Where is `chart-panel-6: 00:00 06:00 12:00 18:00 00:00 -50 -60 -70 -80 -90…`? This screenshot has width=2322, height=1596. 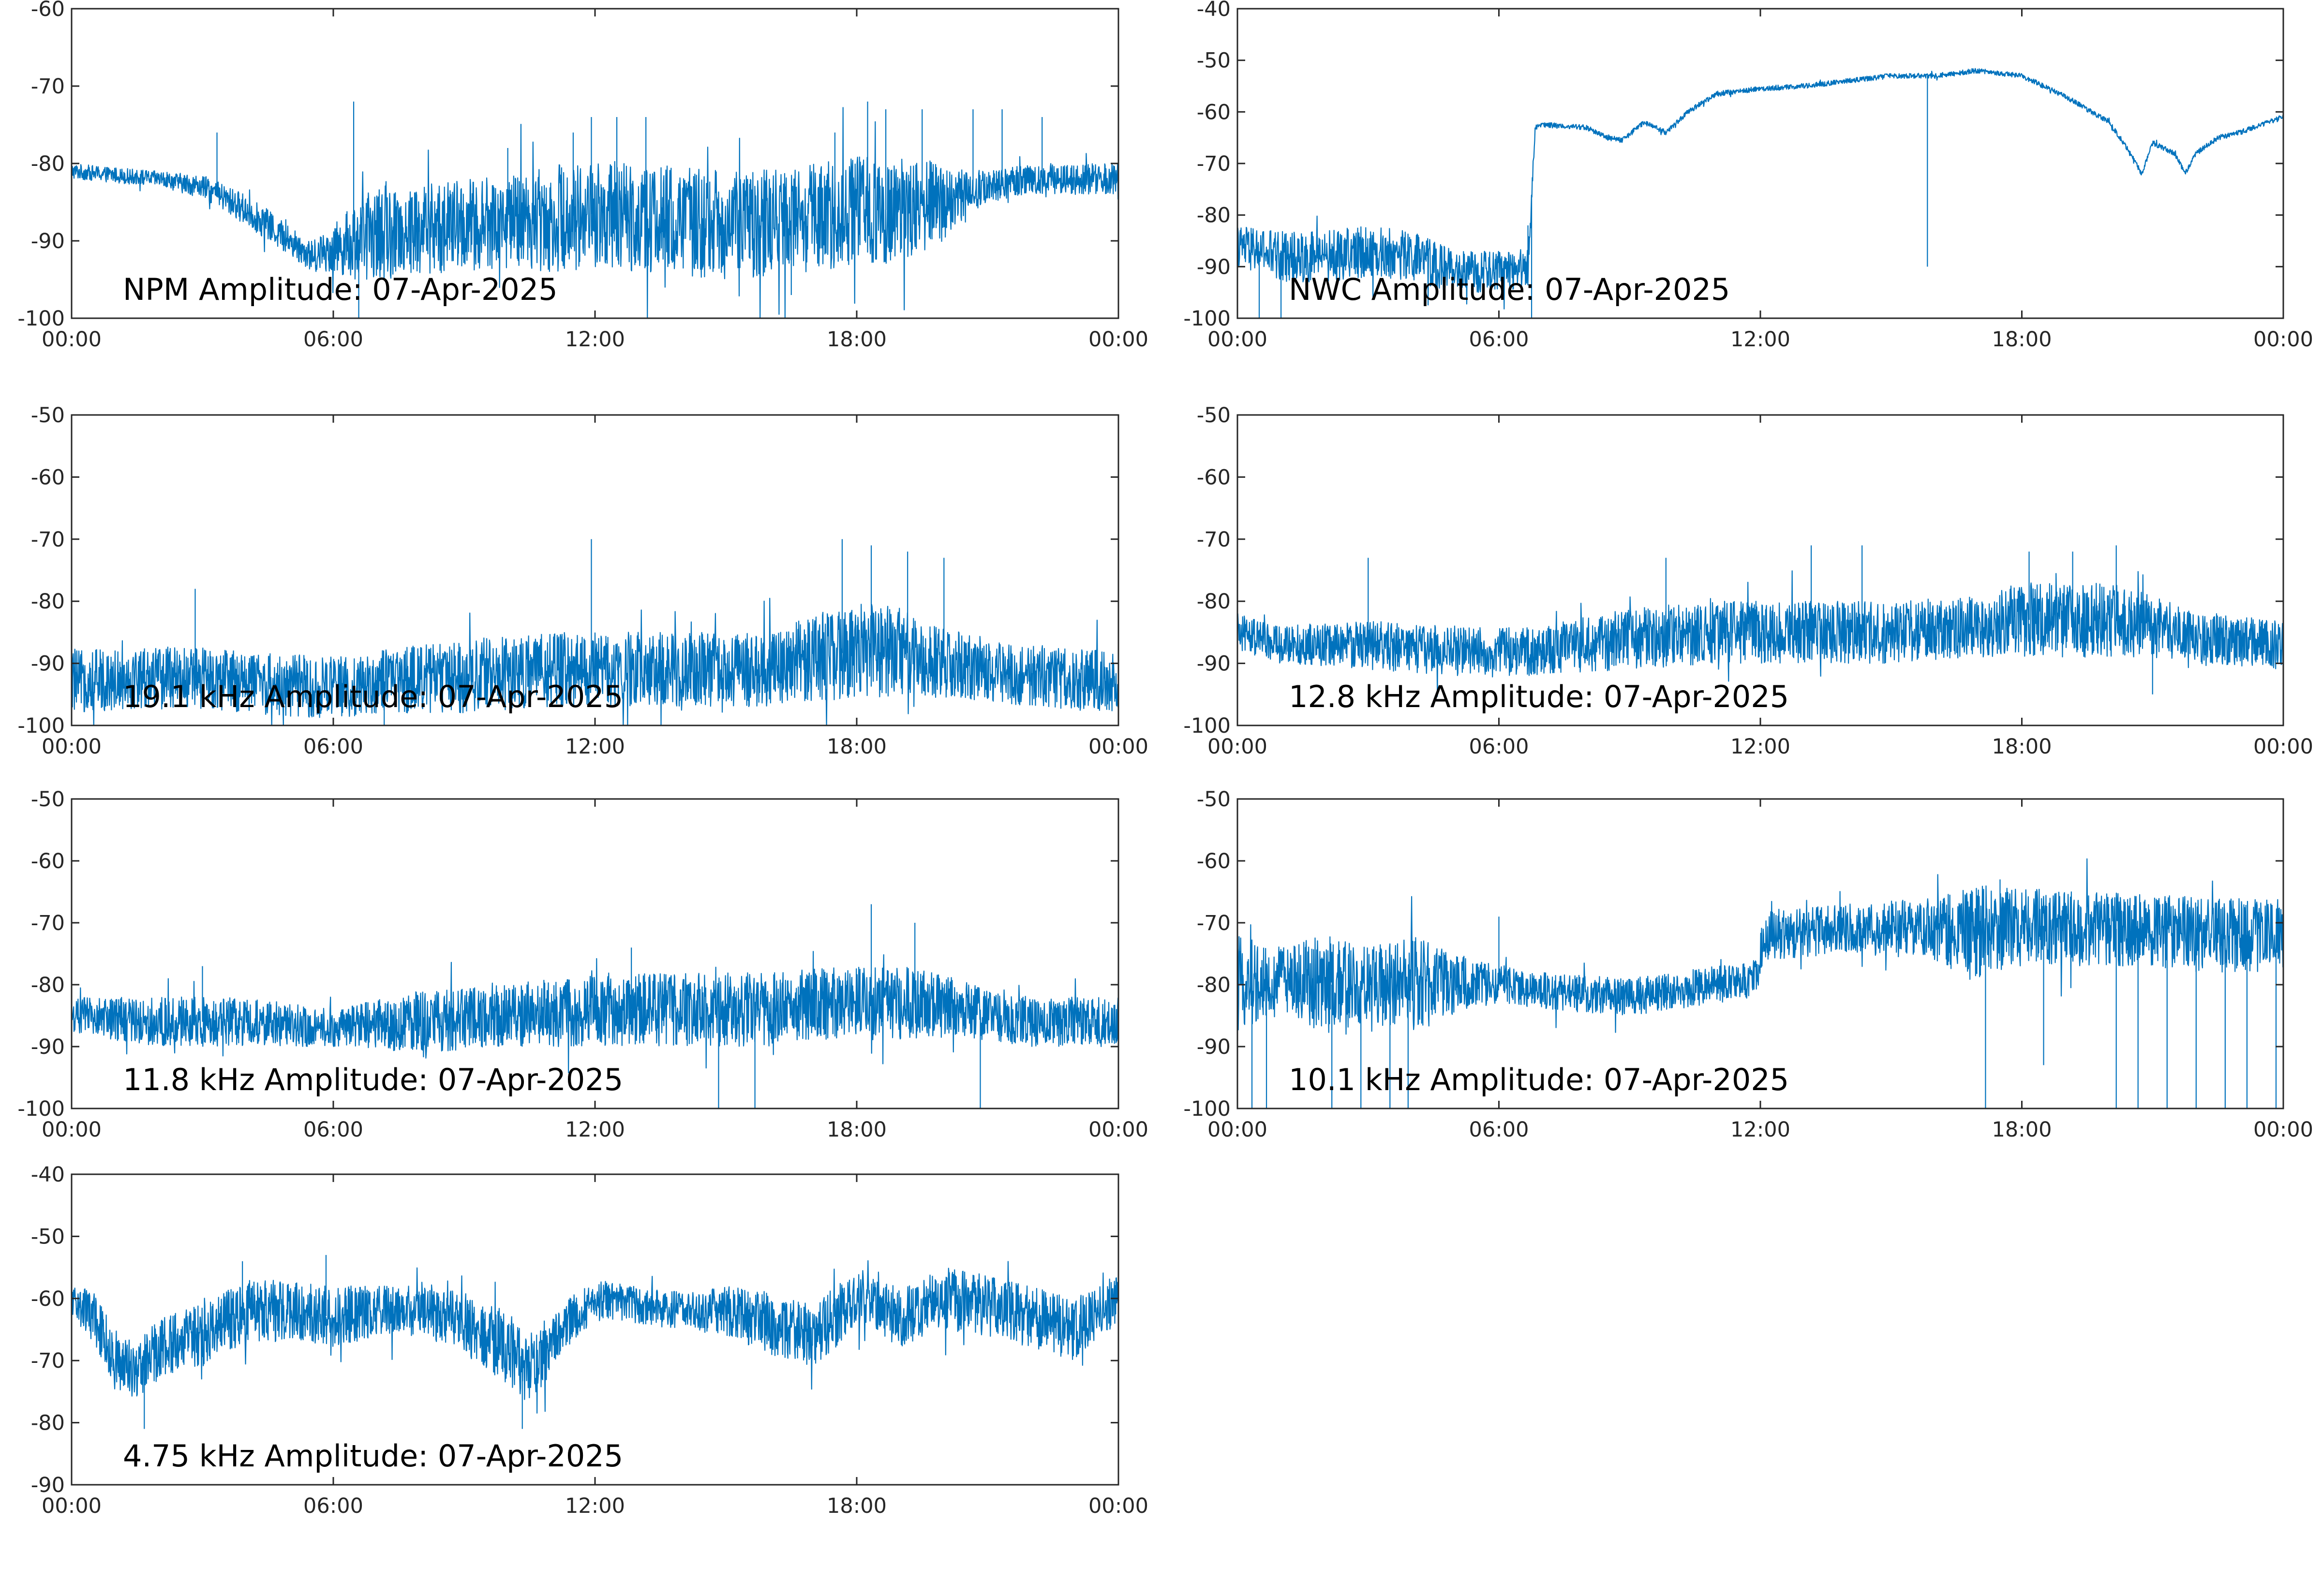 chart-panel-6: 00:00 06:00 12:00 18:00 00:00 -50 -60 -70 -80 -90… is located at coordinates (1748, 964).